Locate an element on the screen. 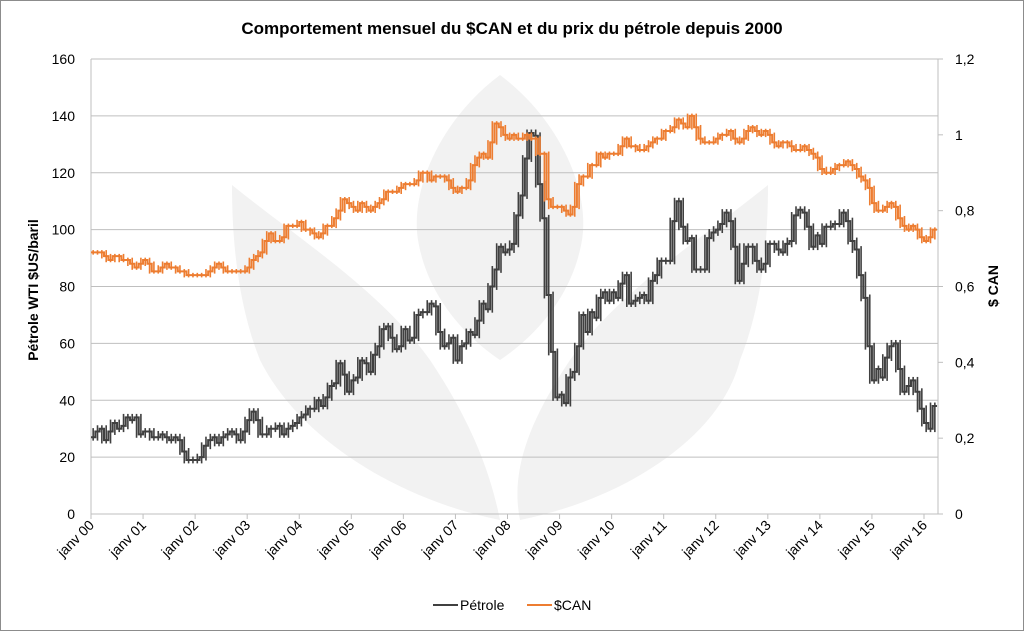  x-tick-label: janv 02 is located at coordinates (179, 539).